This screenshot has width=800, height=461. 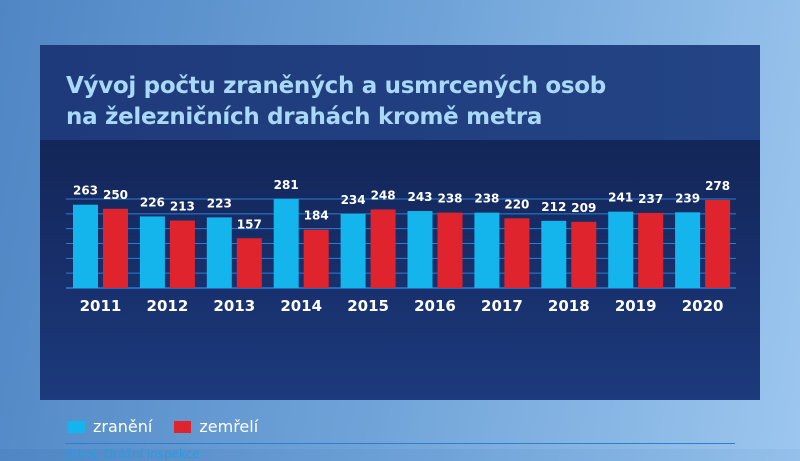 I want to click on data-label: 184, so click(x=316, y=216).